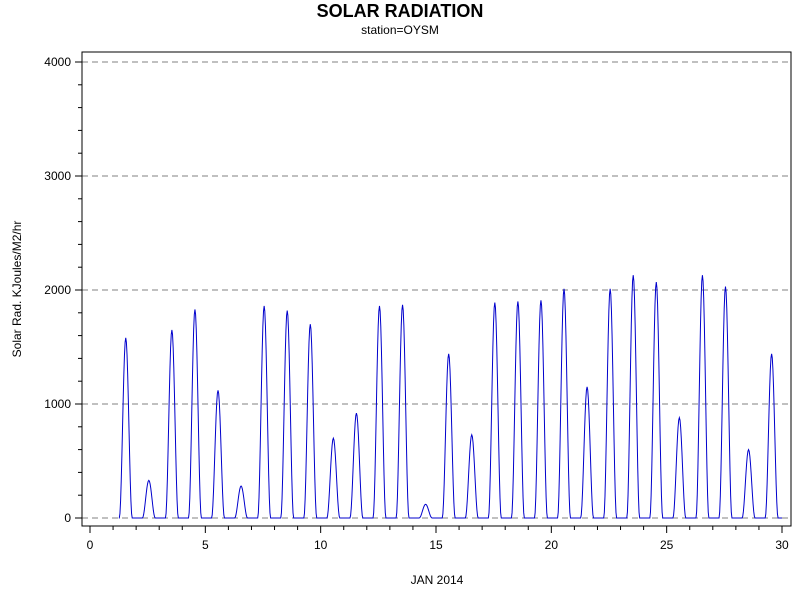 Image resolution: width=800 pixels, height=600 pixels. I want to click on y-axis: 0 1000 2000 3000 4000, so click(63, 290).